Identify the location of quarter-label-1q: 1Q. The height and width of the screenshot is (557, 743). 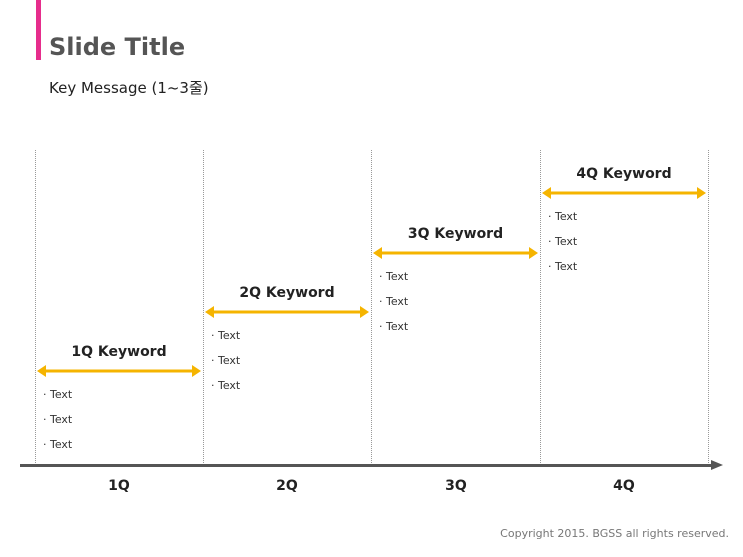
(119, 486).